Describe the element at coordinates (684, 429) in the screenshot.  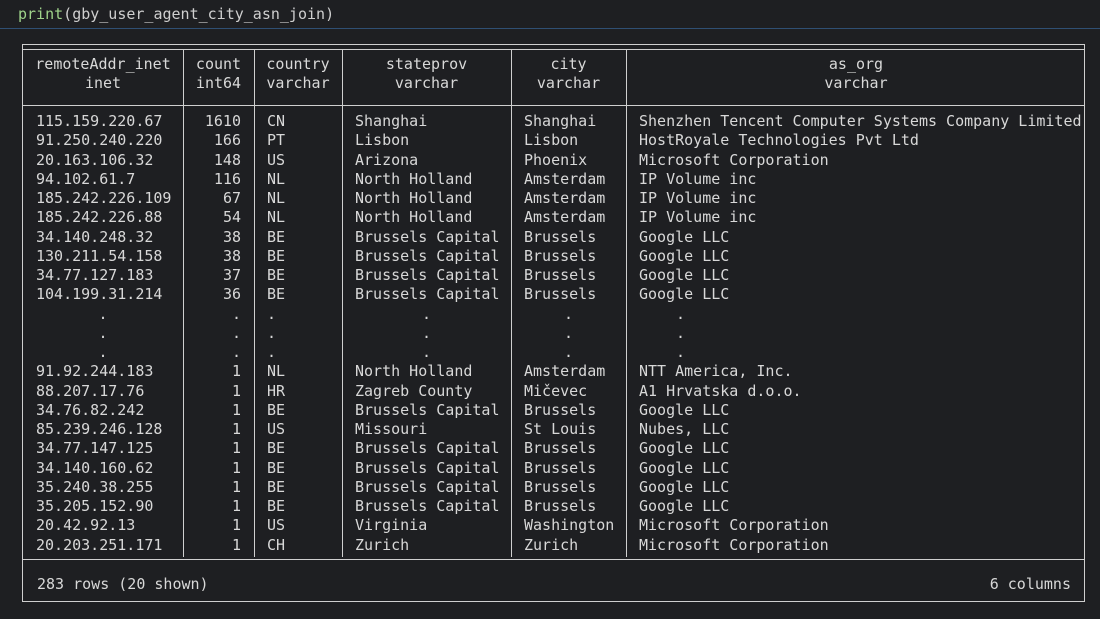
I see `col-as-org-cell: Nubes, LLC` at that location.